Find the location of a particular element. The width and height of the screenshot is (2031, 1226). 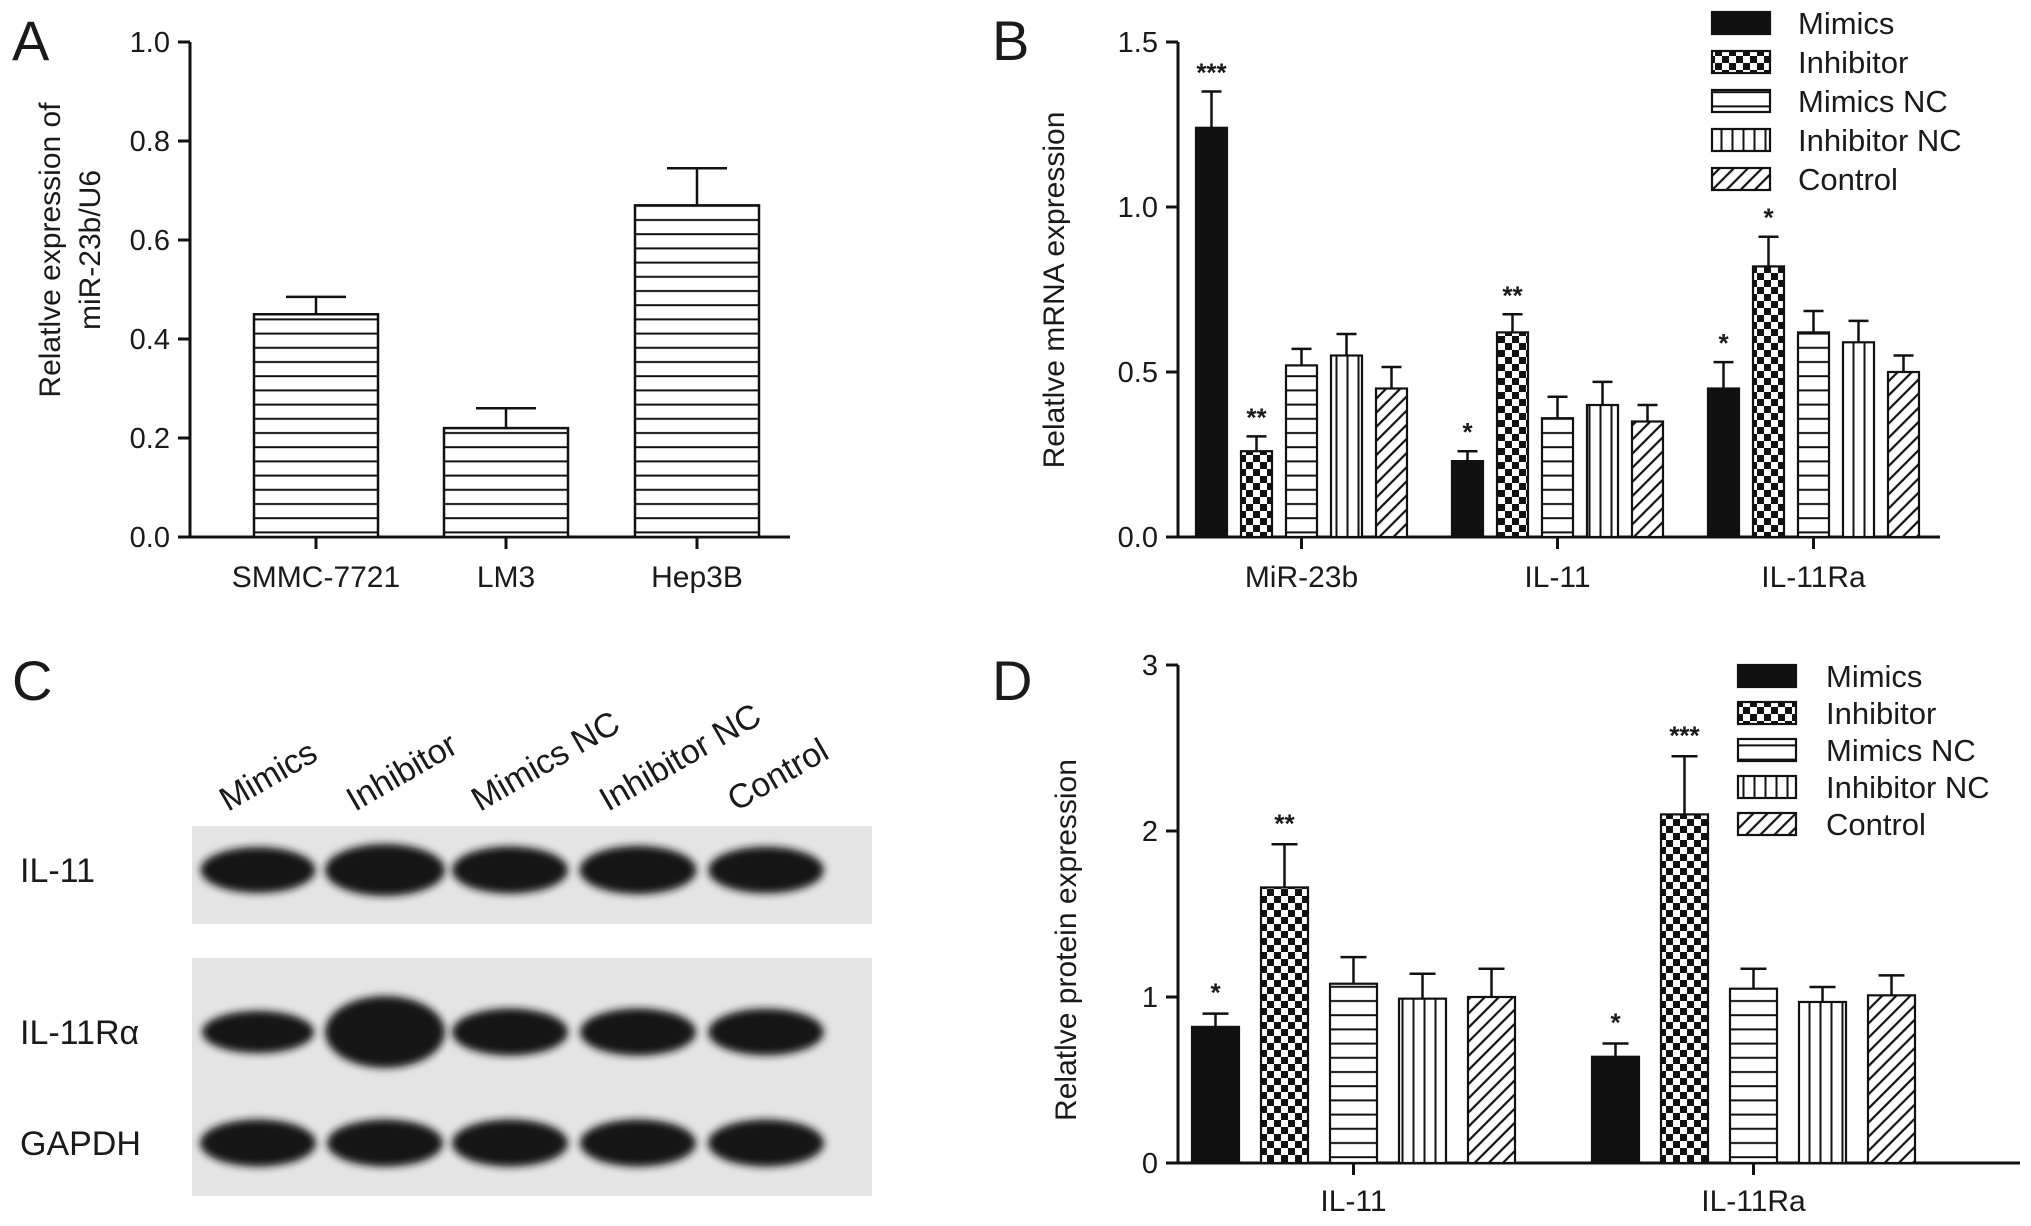

chart-d-category-label: IL-11 is located at coordinates (1353, 1201).